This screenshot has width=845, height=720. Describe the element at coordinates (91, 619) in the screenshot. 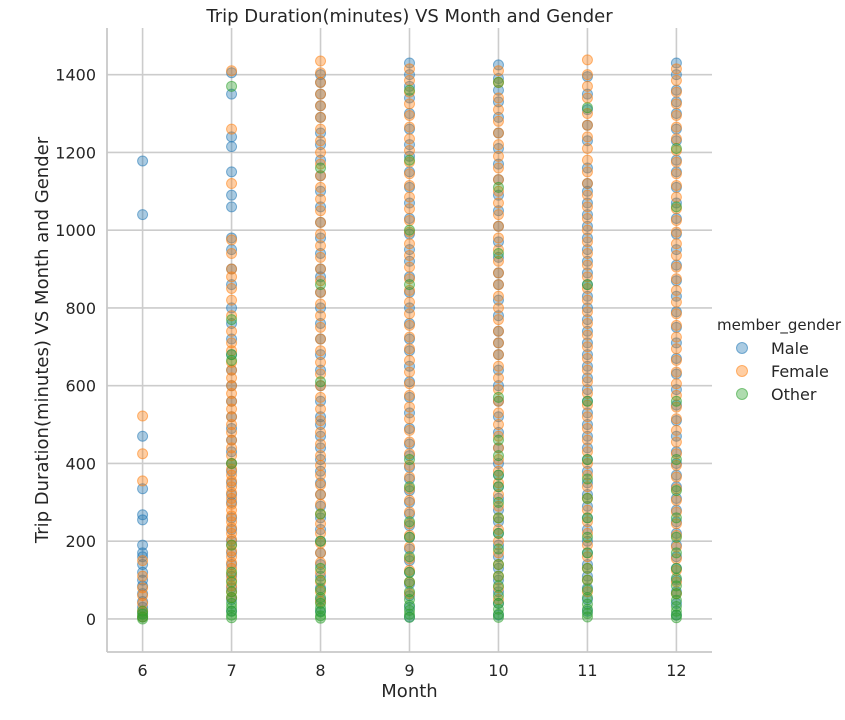

I see `y-tick-label: 0` at that location.